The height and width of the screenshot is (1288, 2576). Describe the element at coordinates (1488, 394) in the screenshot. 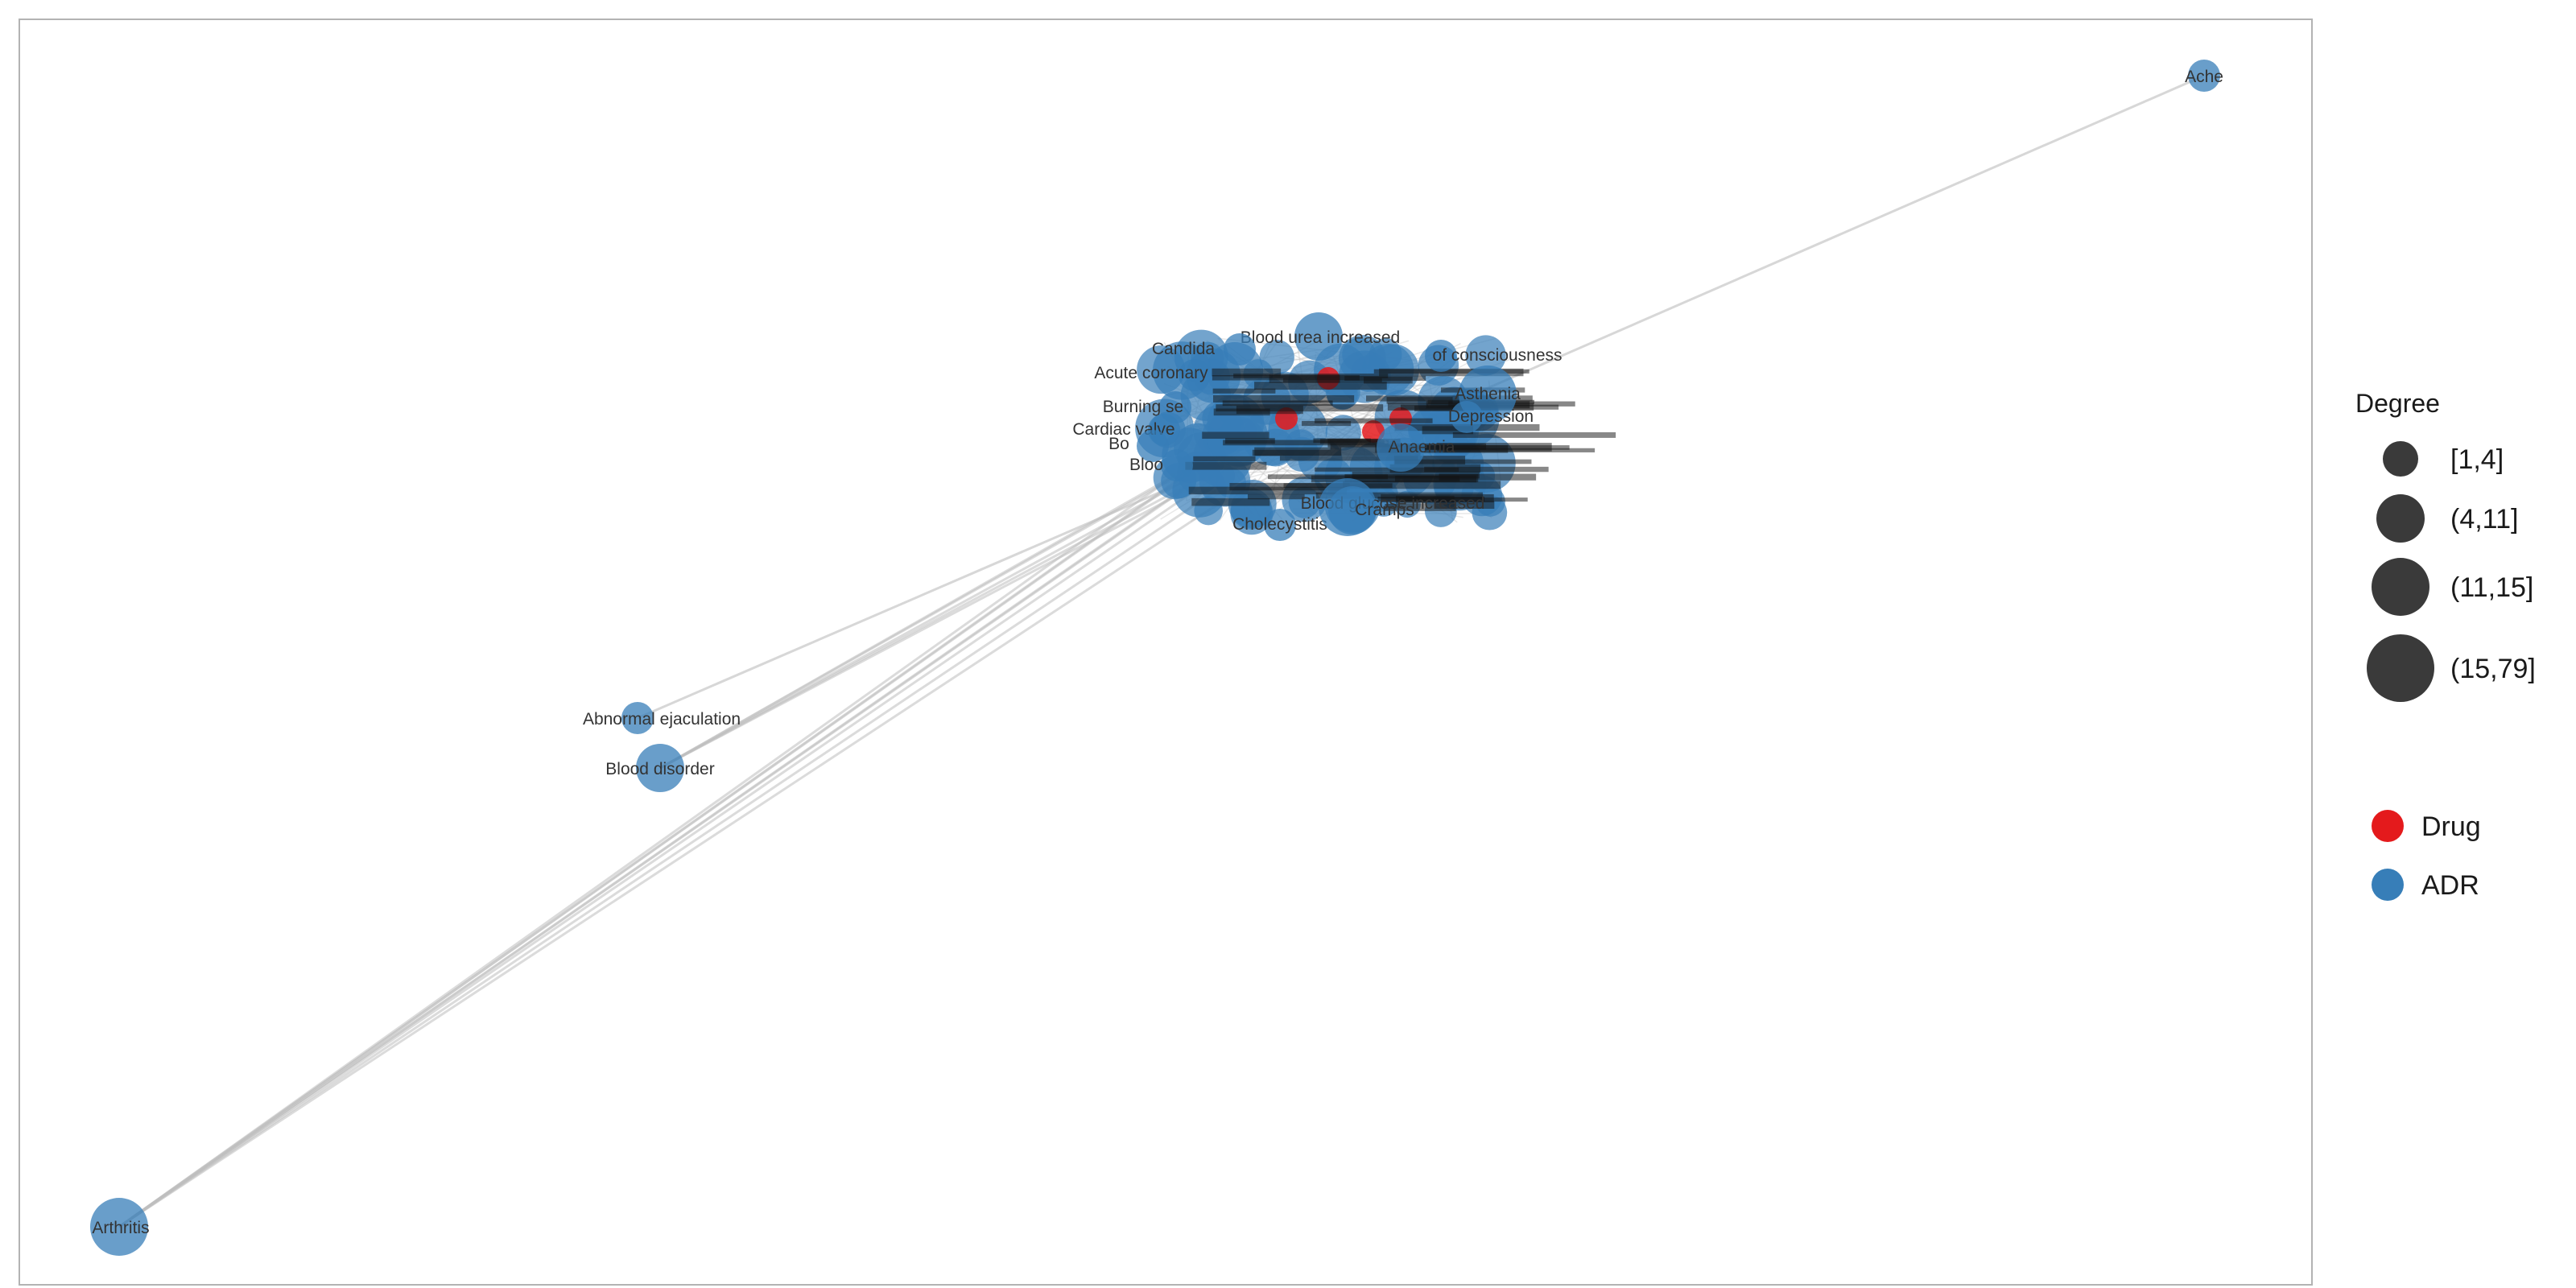

I see `node-label: Asthenia` at that location.